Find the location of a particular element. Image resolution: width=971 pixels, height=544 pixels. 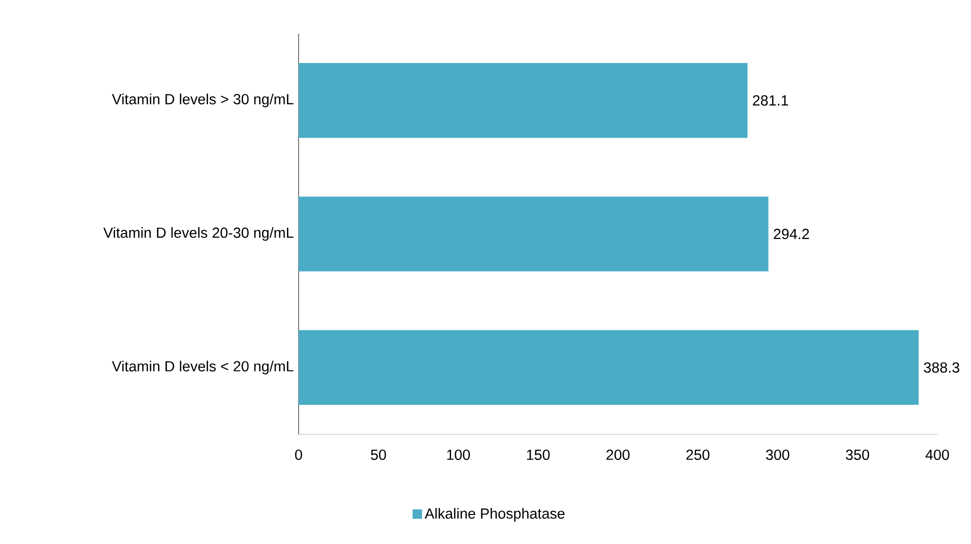

legend-label: Alkaline Phosphatase is located at coordinates (494, 515).